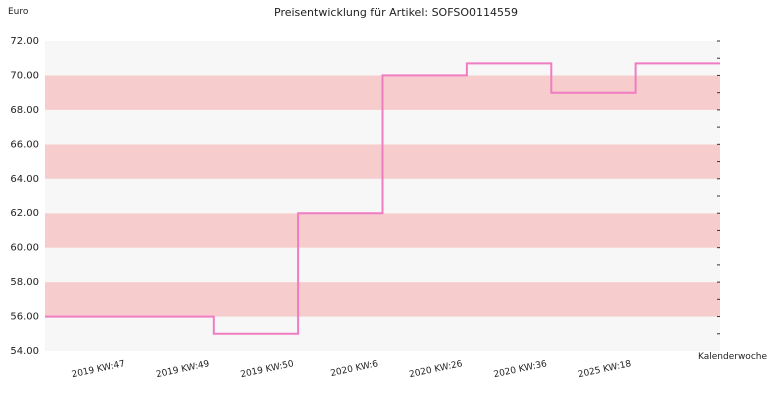  I want to click on x-tick-label: 2019 KW:47, so click(98, 369).